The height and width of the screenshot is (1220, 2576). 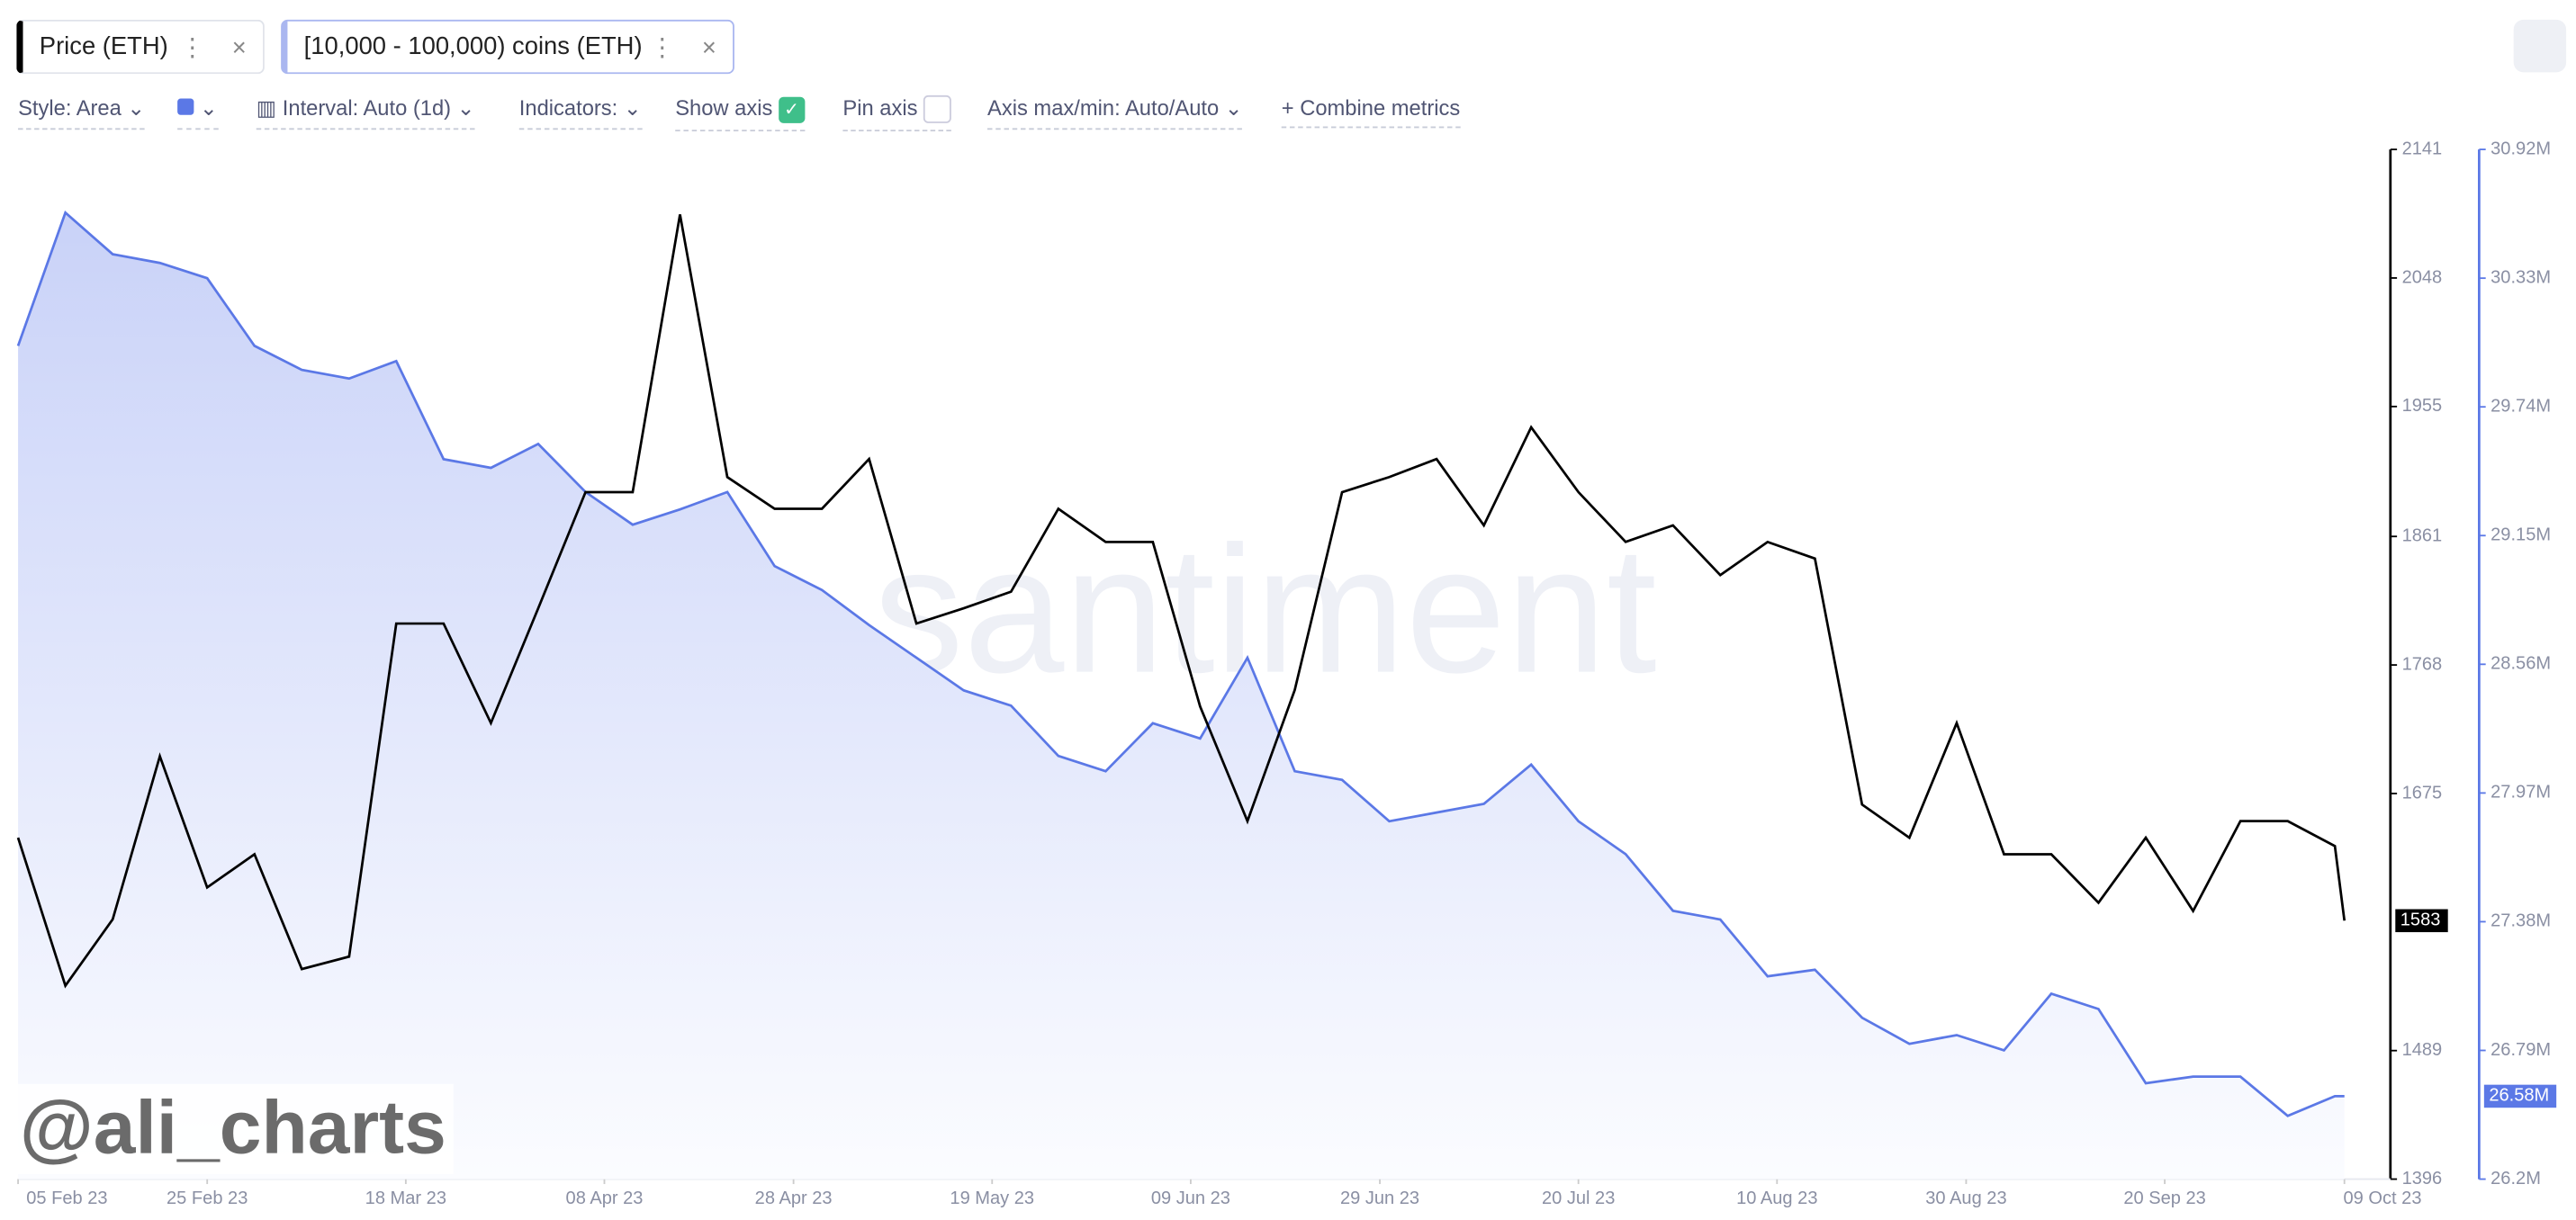 I want to click on handle: @ali_charts, so click(x=233, y=1127).